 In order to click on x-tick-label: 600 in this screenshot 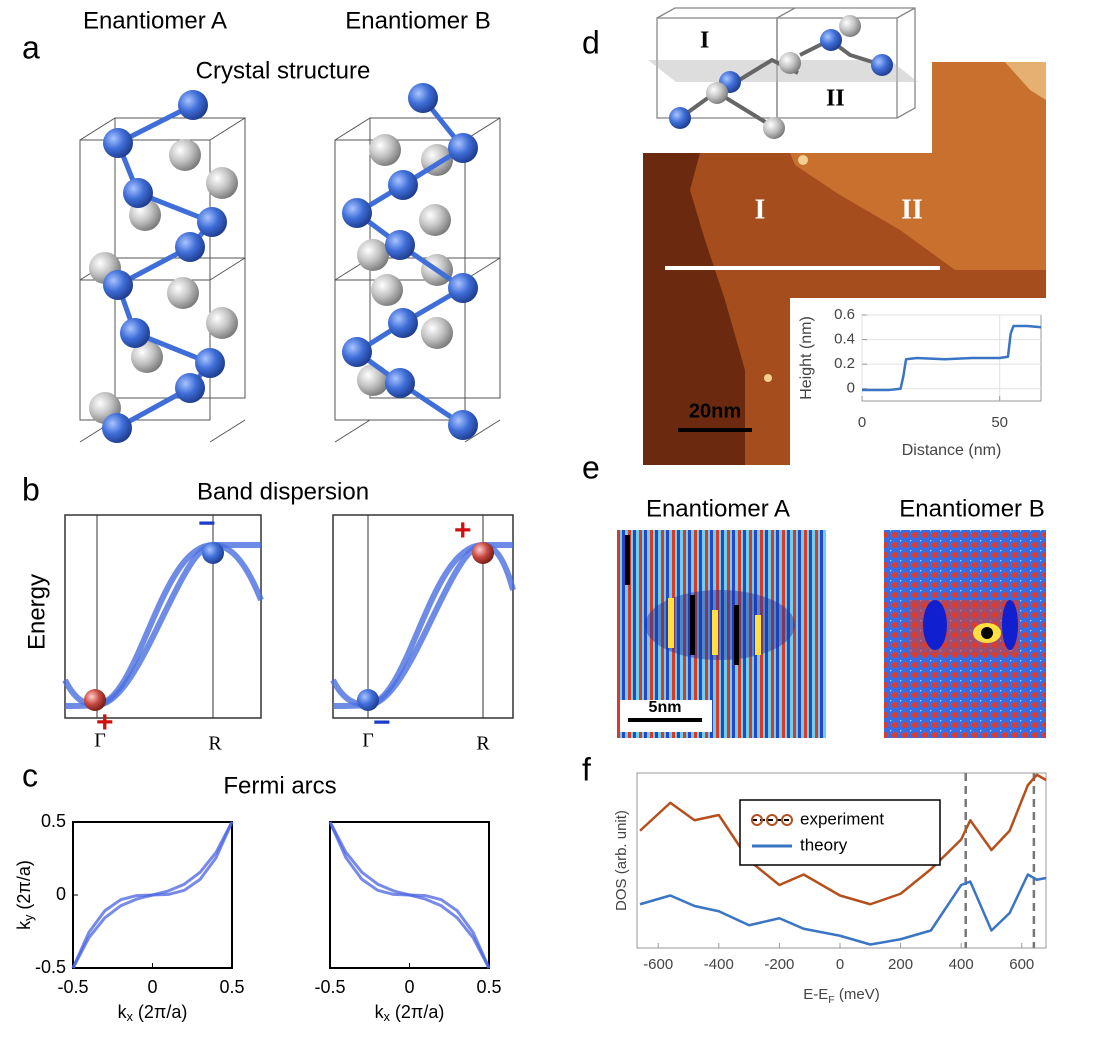, I will do `click(1021, 964)`.